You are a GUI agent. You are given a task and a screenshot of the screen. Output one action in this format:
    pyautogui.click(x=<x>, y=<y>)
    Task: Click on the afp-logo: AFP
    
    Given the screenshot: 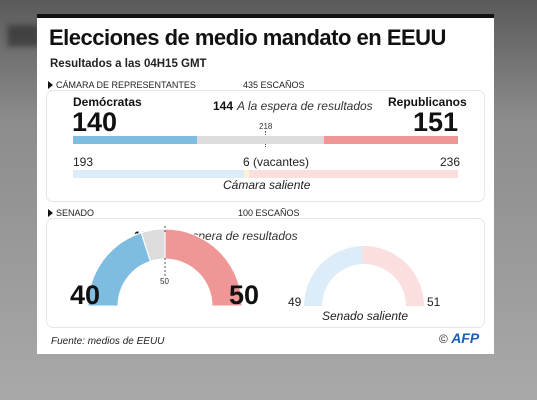 What is the action you would take?
    pyautogui.click(x=465, y=338)
    